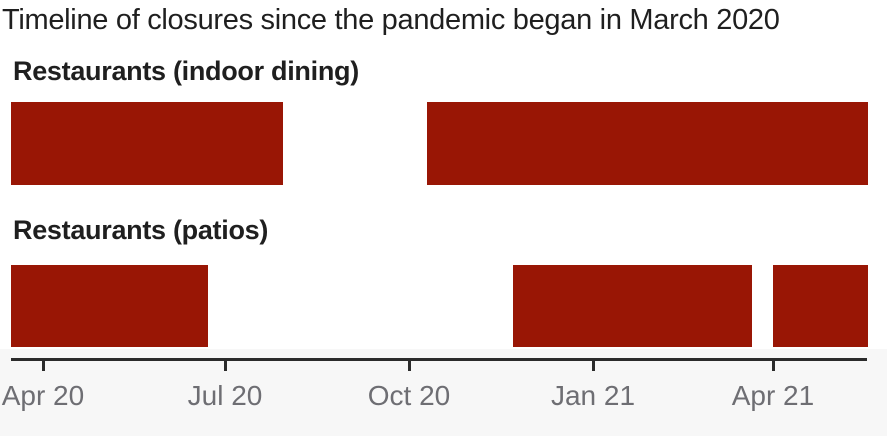 This screenshot has height=436, width=887. Describe the element at coordinates (225, 395) in the screenshot. I see `x-axis-tick-label: Jul 20` at that location.